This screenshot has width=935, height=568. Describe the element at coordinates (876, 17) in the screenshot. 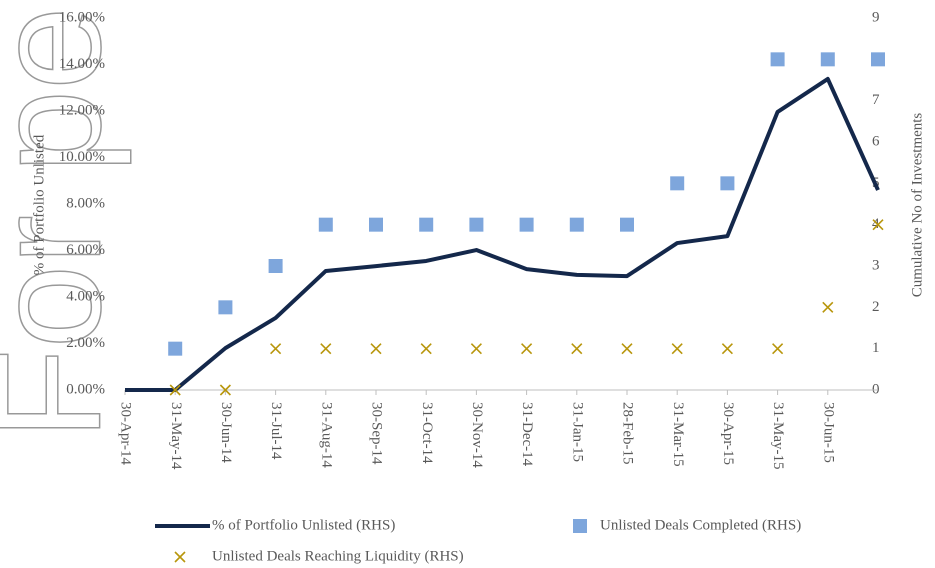

I see `y2-tick-label: 9` at that location.